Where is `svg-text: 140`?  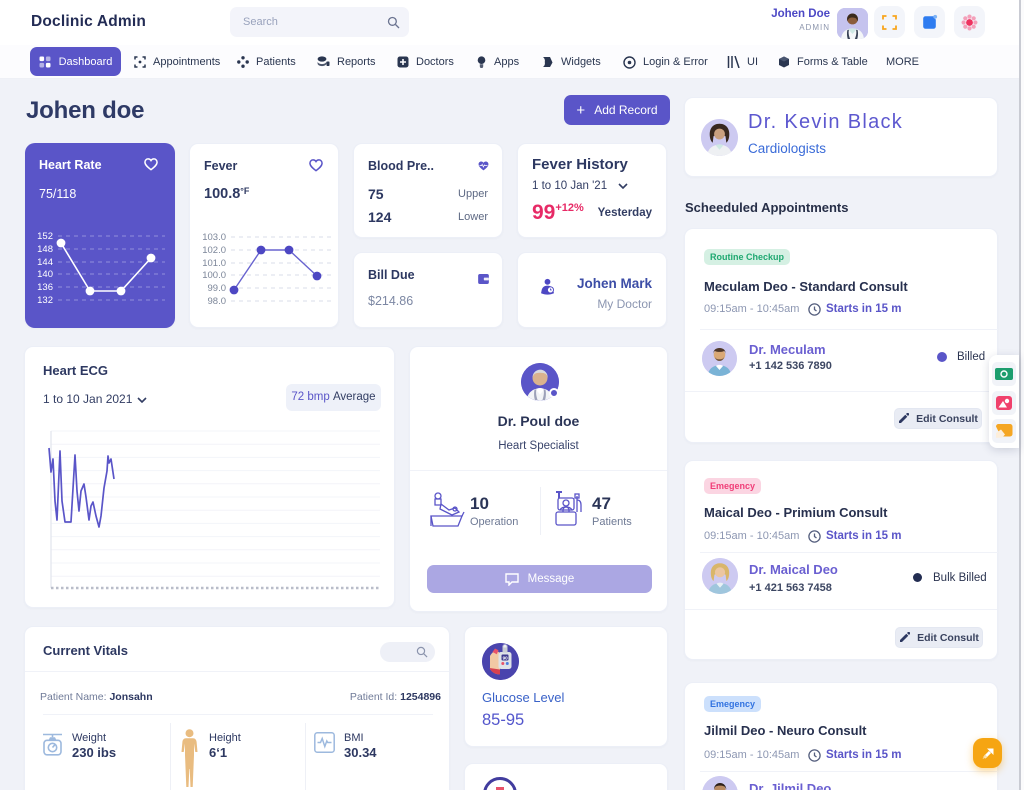
svg-text: 140 is located at coordinates (45, 274).